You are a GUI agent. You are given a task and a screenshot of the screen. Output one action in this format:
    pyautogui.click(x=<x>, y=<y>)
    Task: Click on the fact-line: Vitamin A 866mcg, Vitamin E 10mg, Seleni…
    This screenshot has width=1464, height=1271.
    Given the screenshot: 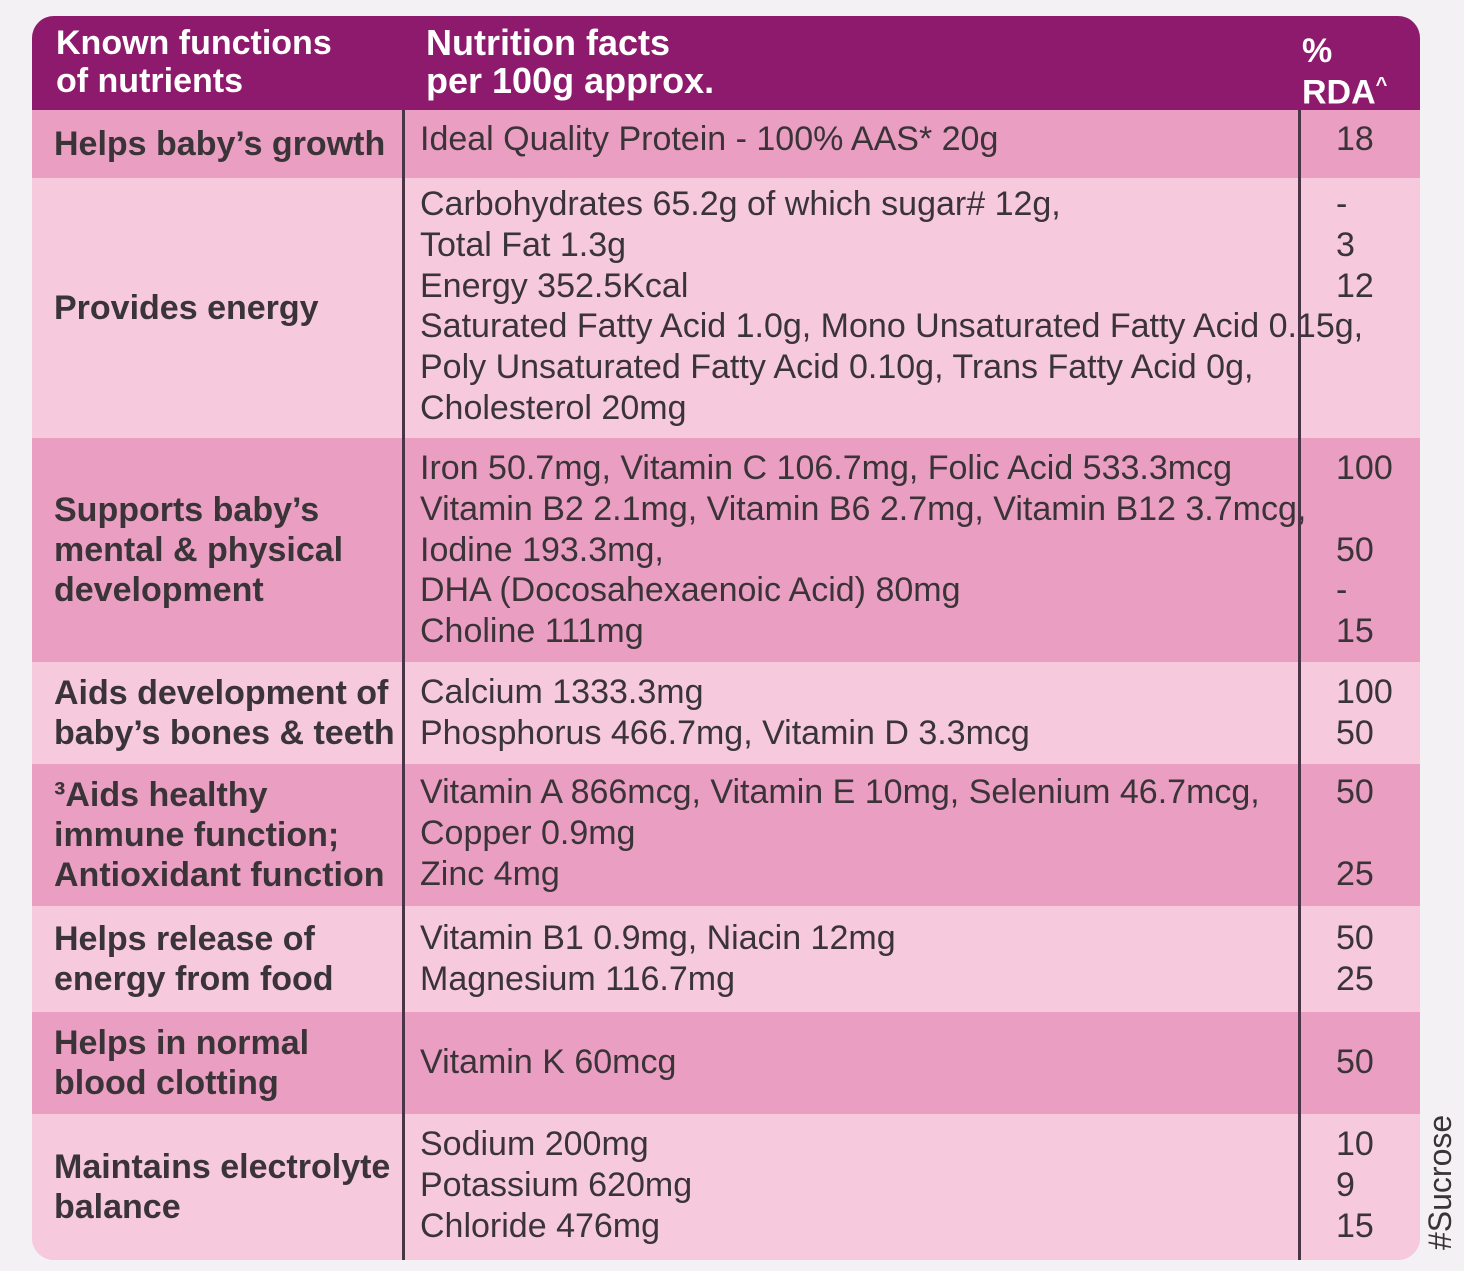 What is the action you would take?
    pyautogui.click(x=840, y=792)
    